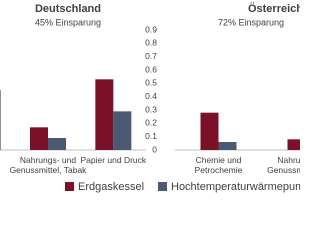 This screenshot has width=320, height=240. I want to click on chart-subtitle: 72% Einsparung, so click(251, 22).